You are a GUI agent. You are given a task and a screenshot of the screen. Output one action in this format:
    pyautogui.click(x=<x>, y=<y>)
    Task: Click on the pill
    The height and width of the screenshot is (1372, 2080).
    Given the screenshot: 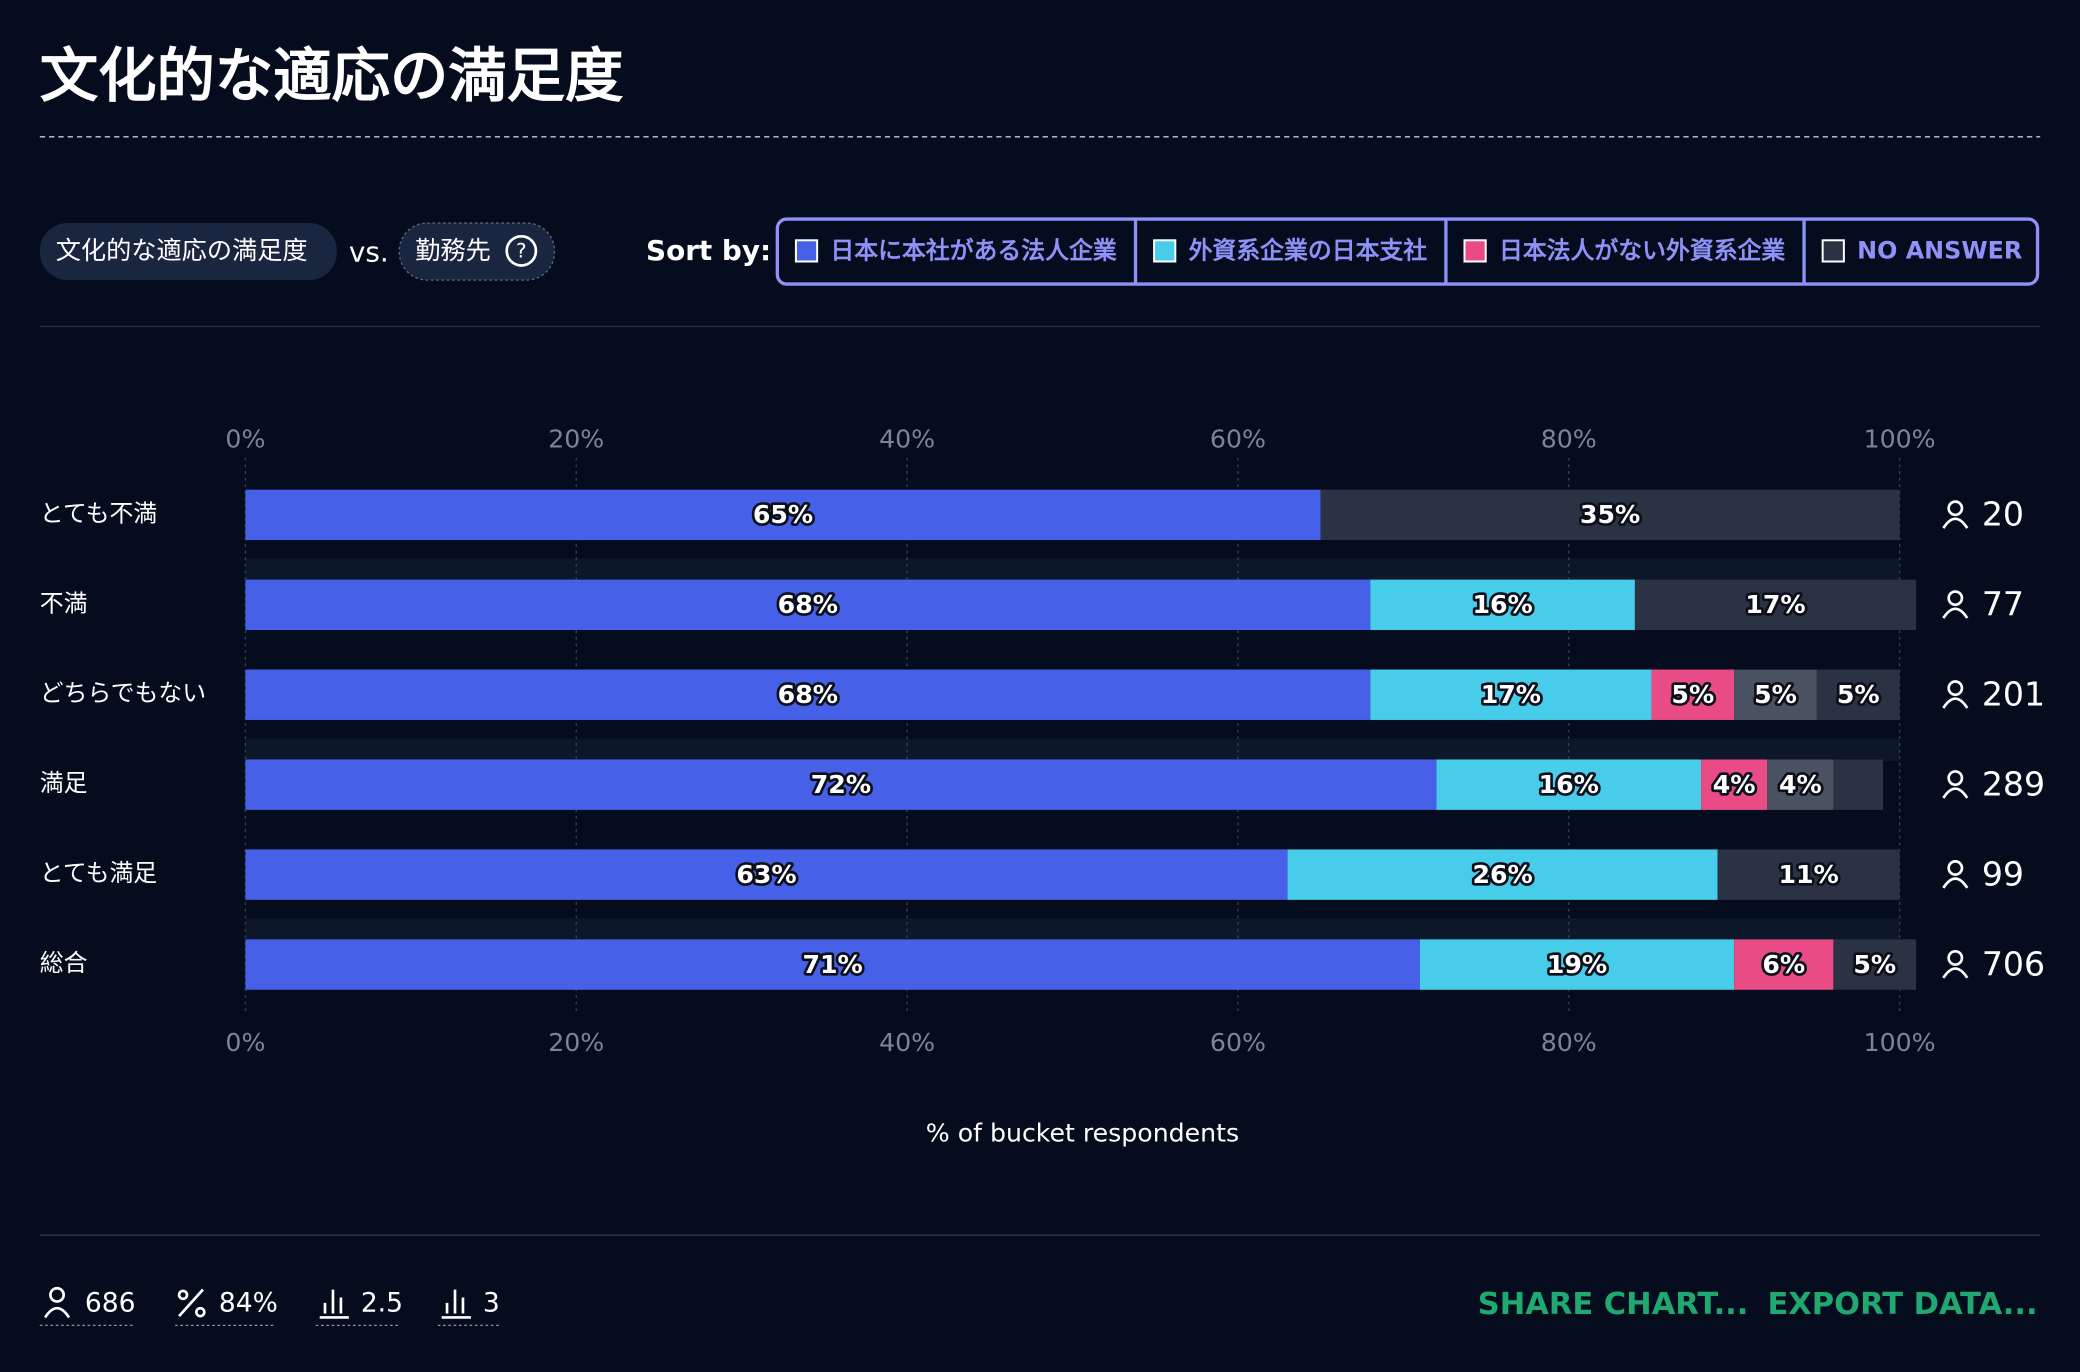 What is the action you would take?
    pyautogui.click(x=188, y=252)
    